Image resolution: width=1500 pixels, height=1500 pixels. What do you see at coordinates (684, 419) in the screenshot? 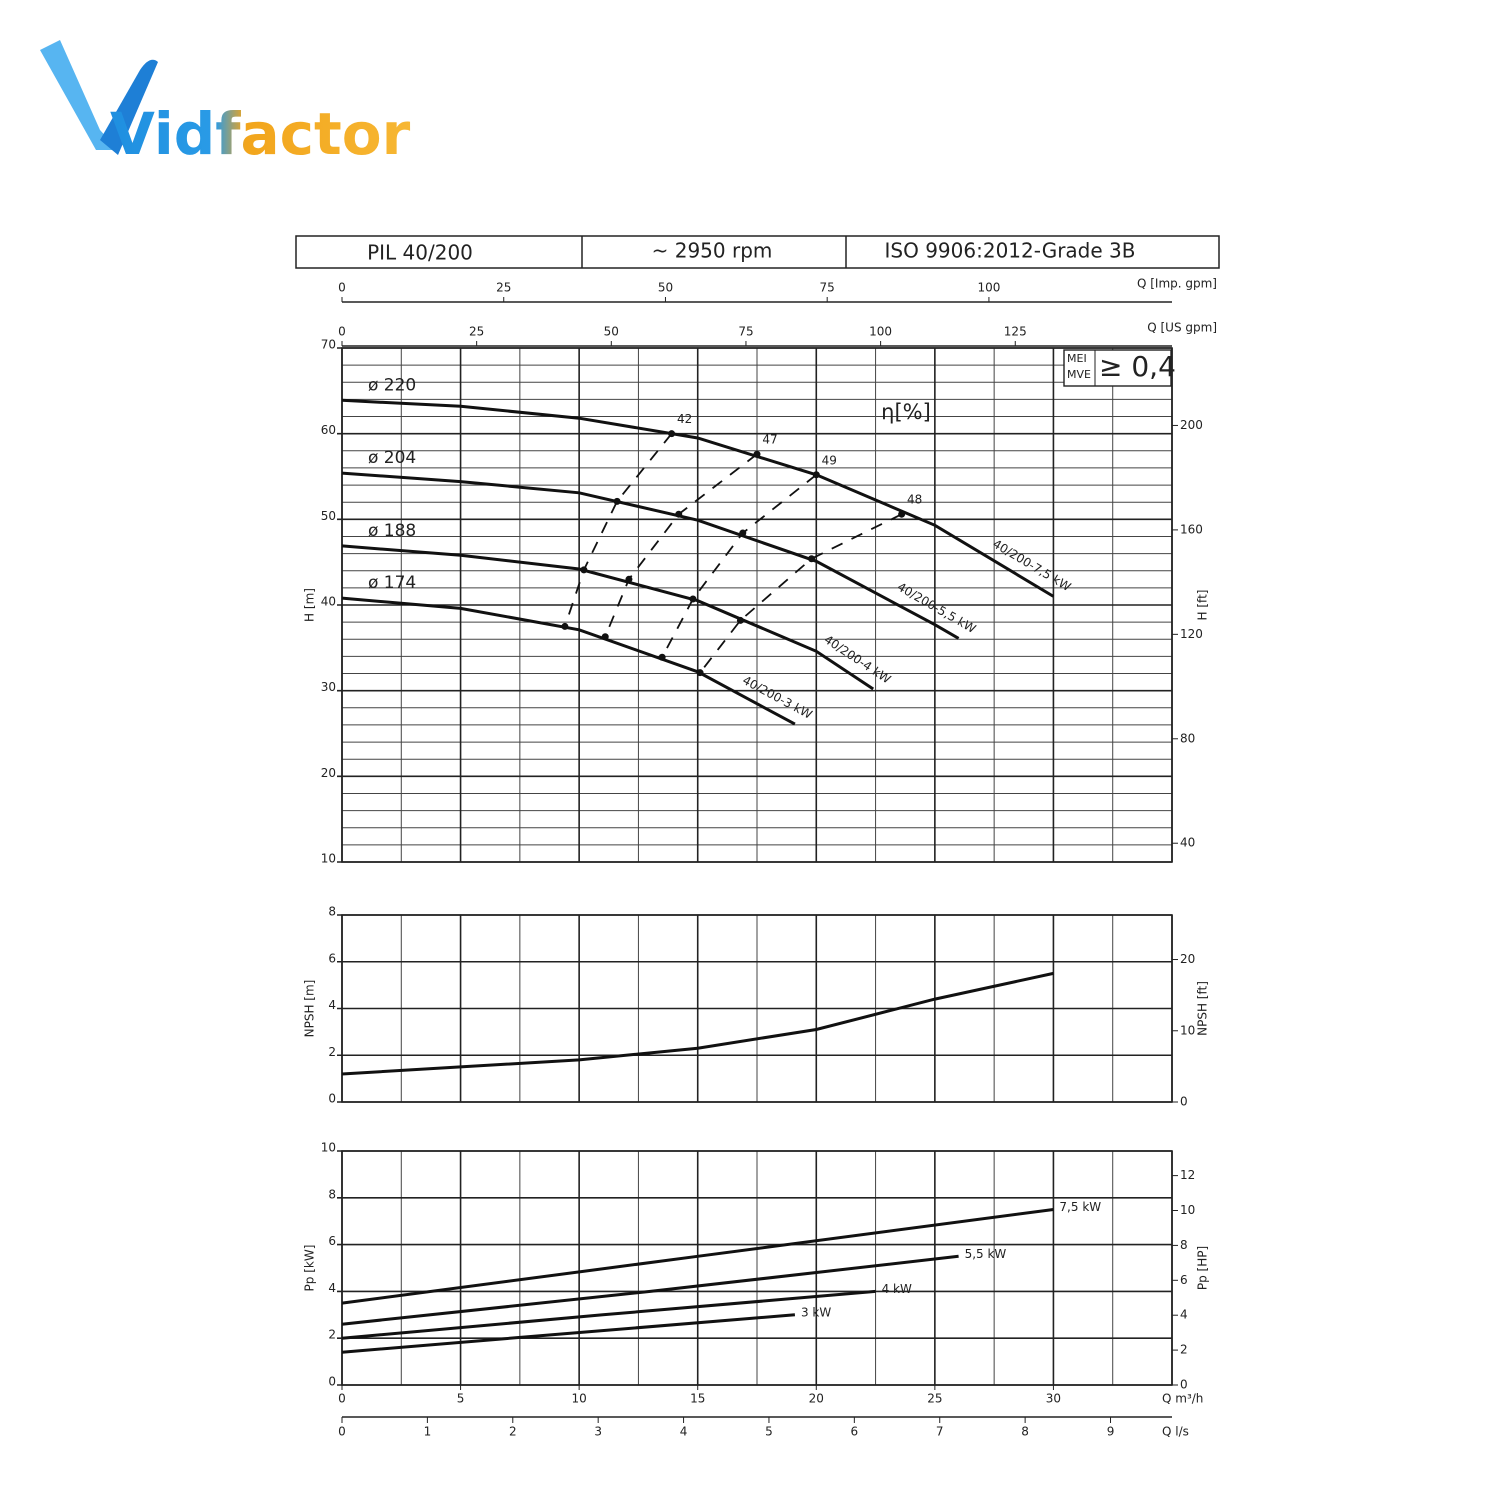
I see `efficiency-label: 42` at bounding box center [684, 419].